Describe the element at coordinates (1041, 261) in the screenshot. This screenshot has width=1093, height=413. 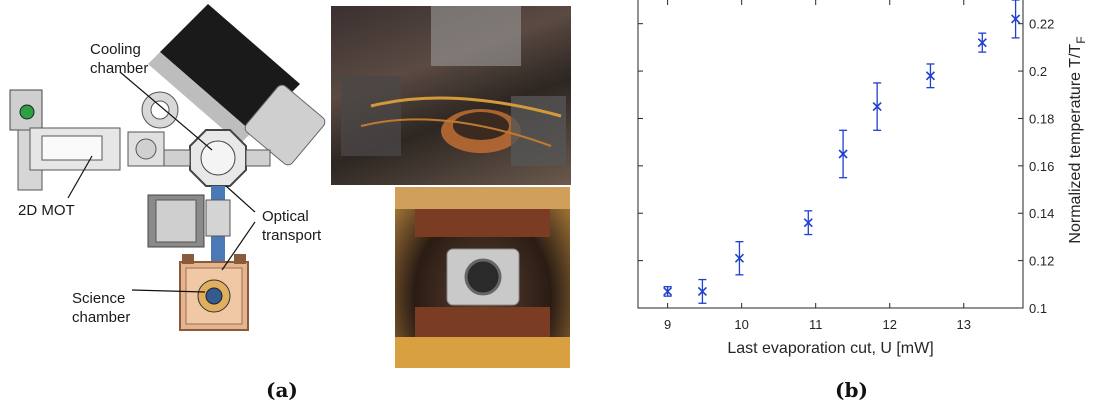
I see `y-tick-label: 0.12` at that location.